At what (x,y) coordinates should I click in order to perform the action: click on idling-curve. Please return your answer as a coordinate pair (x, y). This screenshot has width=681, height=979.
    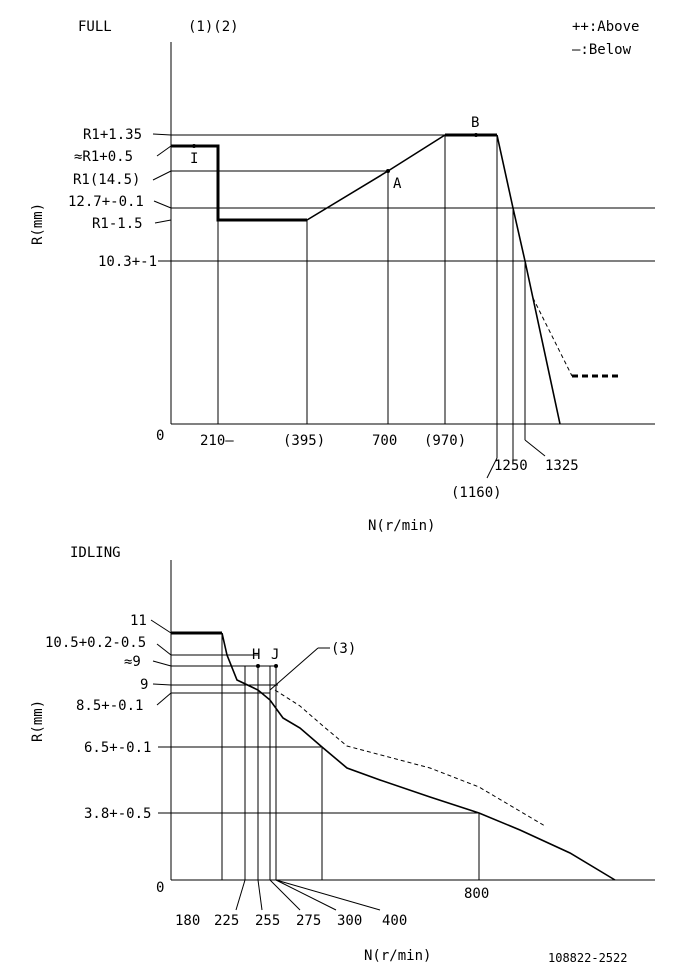
    Looking at the image, I should click on (418, 756).